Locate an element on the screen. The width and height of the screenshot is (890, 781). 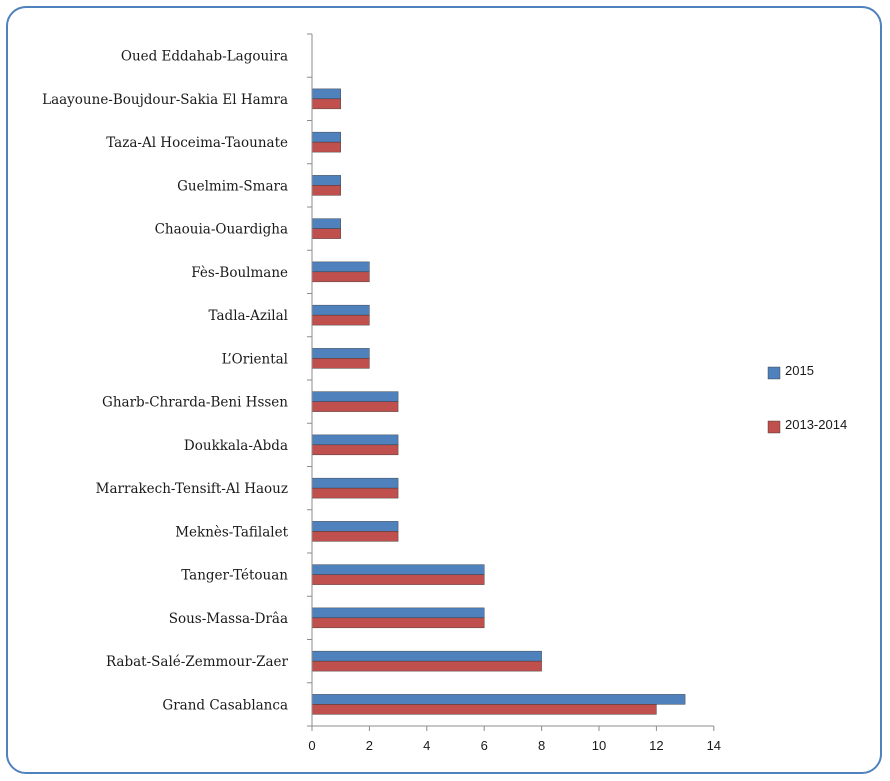
legend-label: 2013-2014 is located at coordinates (816, 424).